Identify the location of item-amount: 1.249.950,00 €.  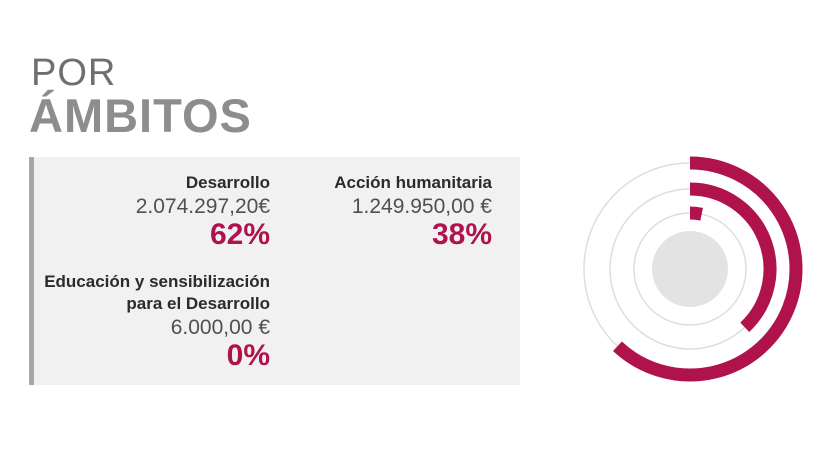
(421, 206).